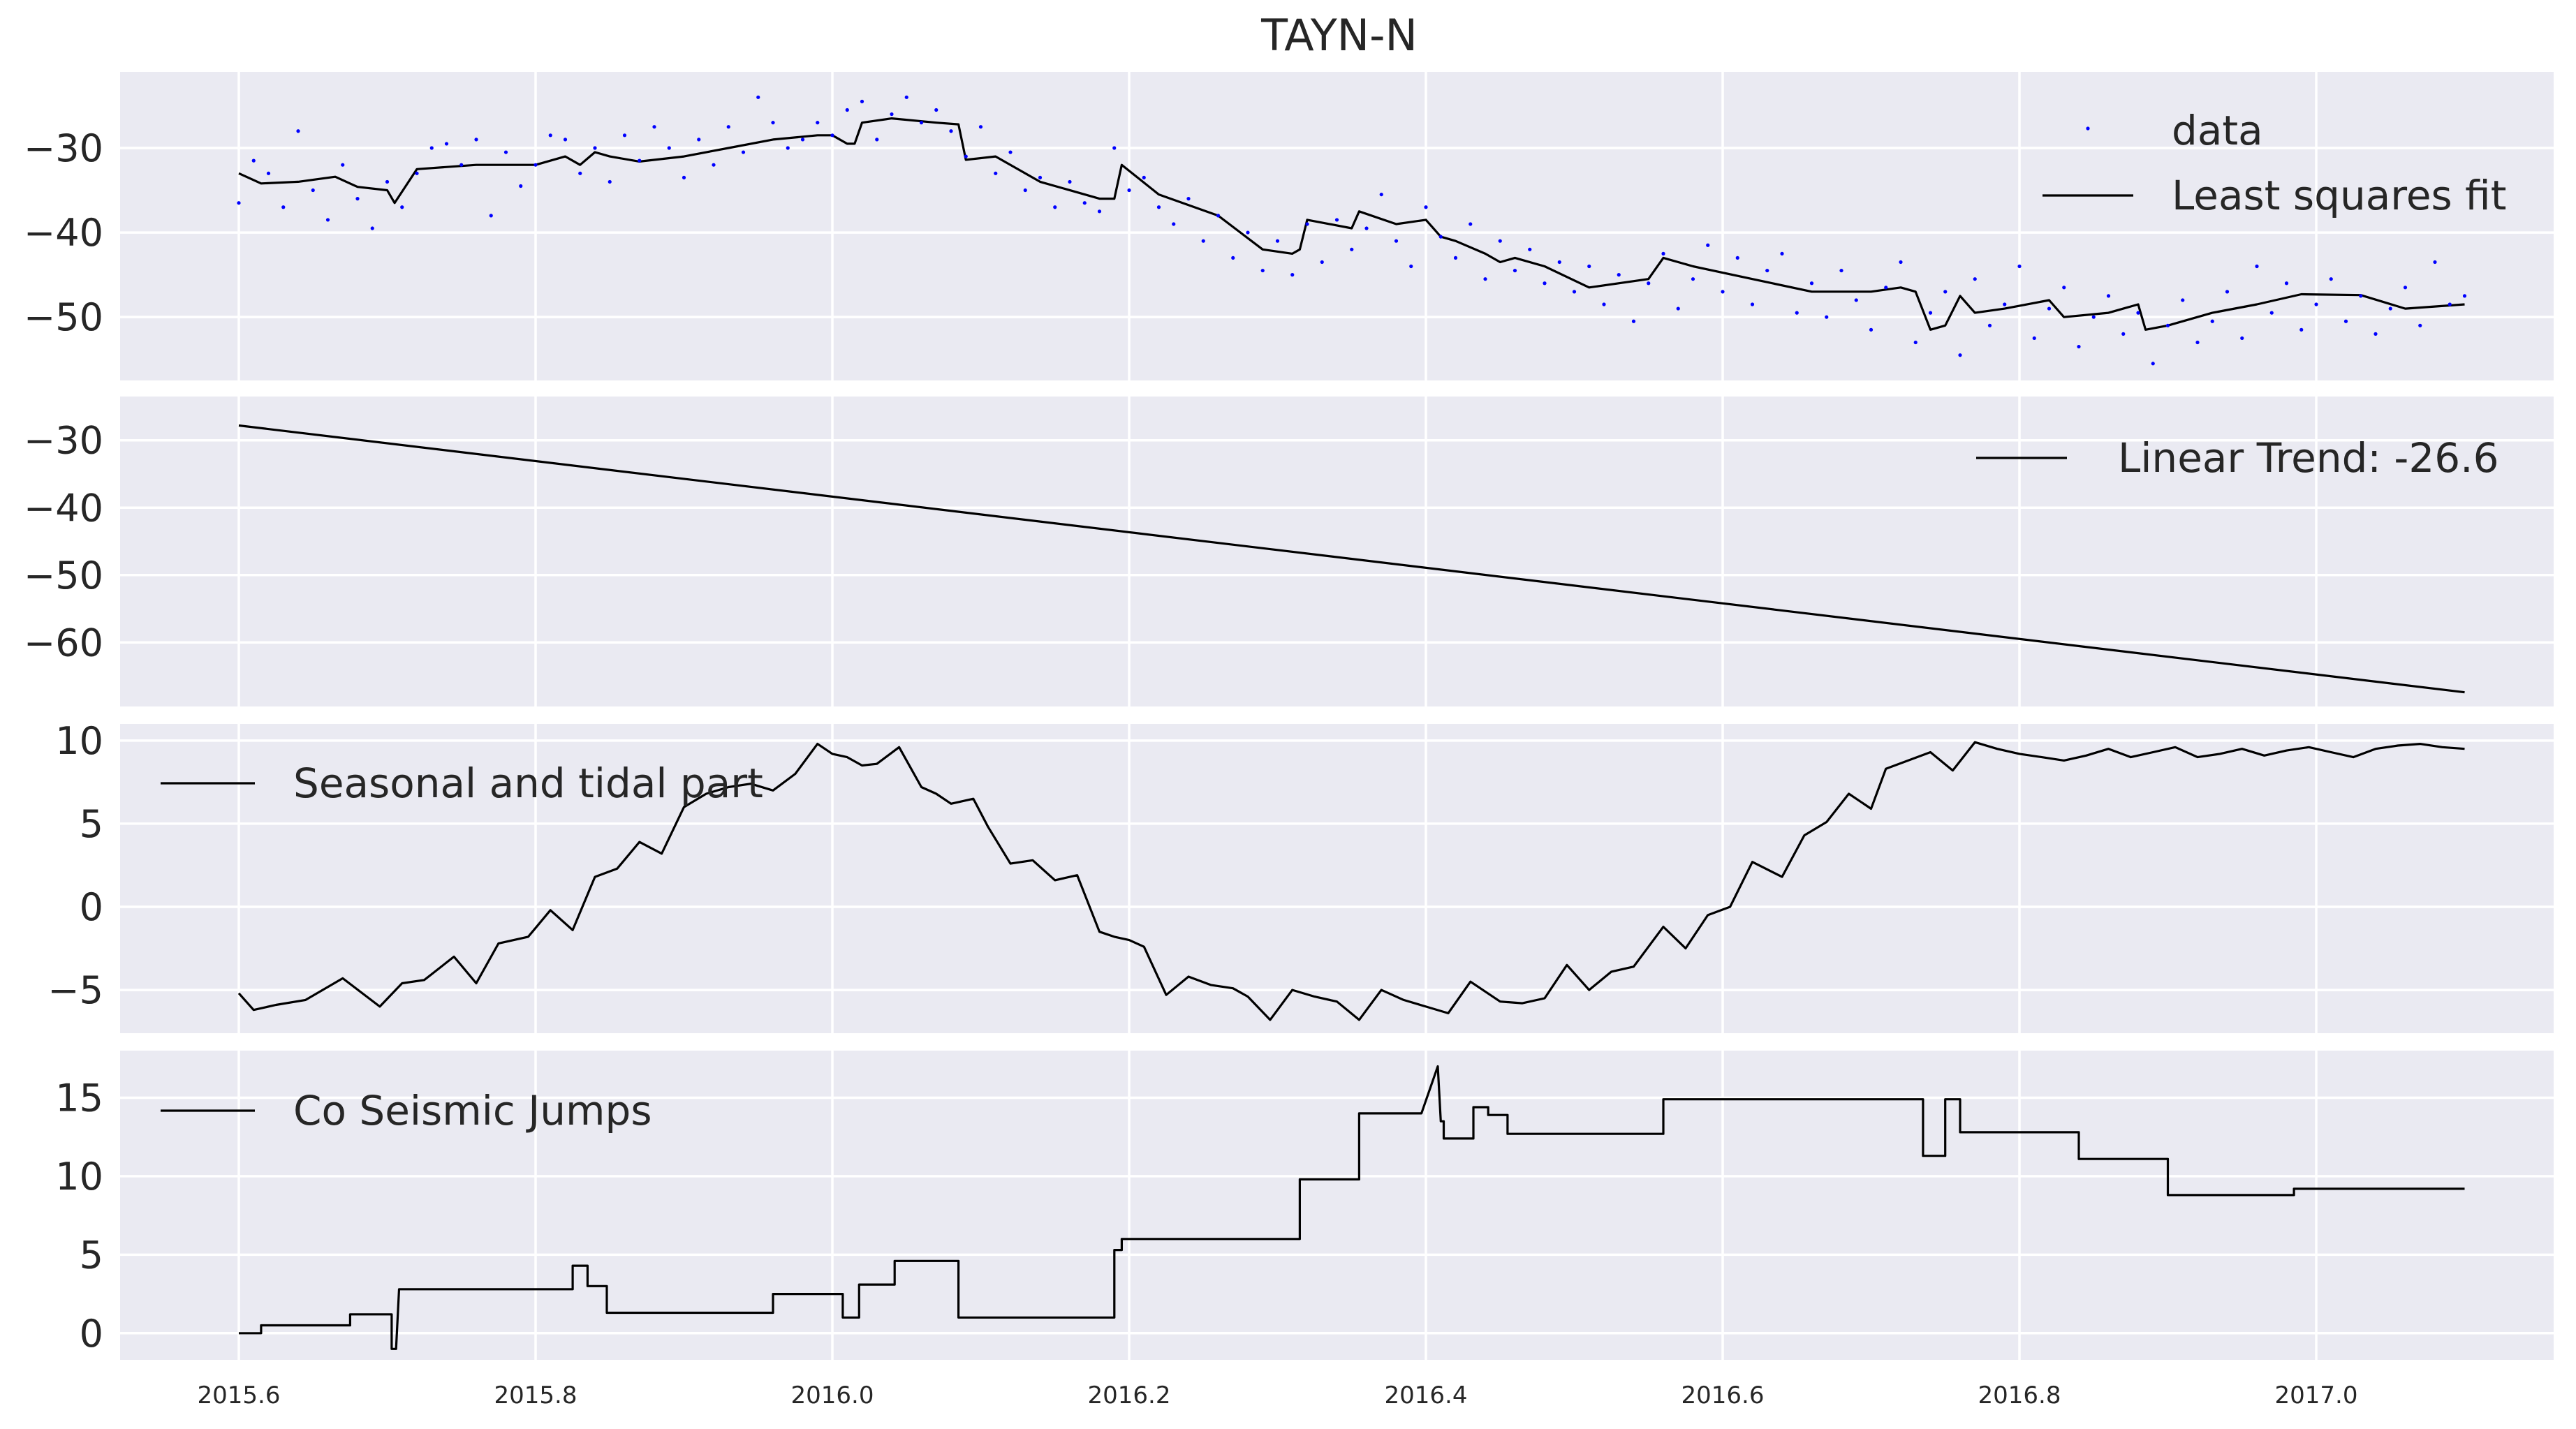 The image size is (2576, 1429). What do you see at coordinates (91, 1334) in the screenshot?
I see `y-tick-label: 0` at bounding box center [91, 1334].